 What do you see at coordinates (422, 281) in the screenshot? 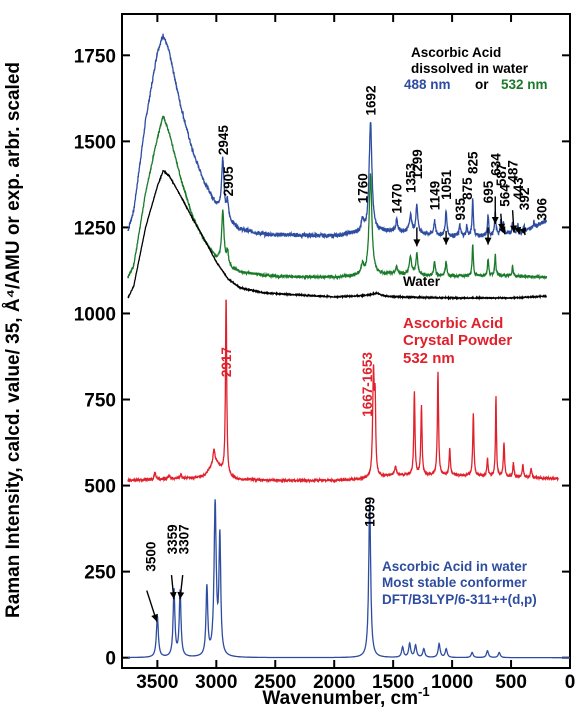
I see `annotation-water: Water` at bounding box center [422, 281].